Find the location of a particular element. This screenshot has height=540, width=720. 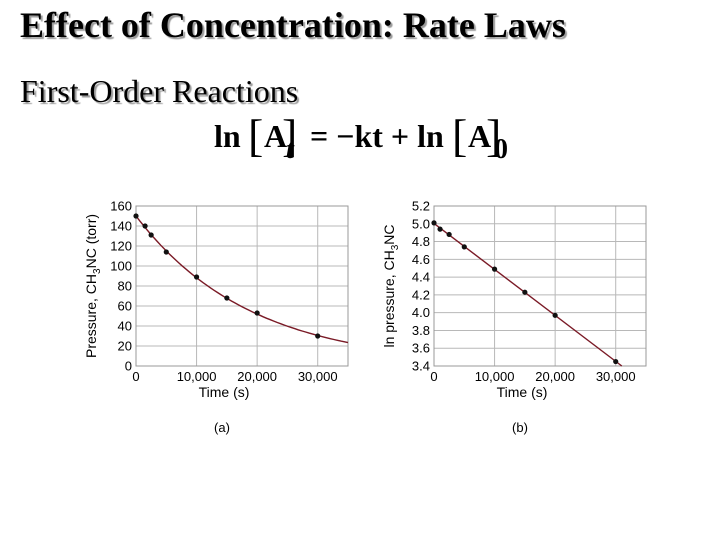

y-tick-label: 5.0 is located at coordinates (421, 223).